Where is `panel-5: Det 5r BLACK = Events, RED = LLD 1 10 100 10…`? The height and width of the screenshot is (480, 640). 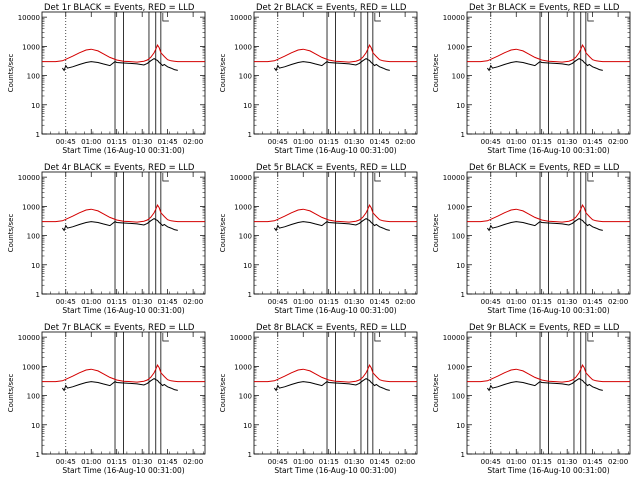
panel-5: Det 5r BLACK = Events, RED = LLD 1 10 100 10… is located at coordinates (318, 239).